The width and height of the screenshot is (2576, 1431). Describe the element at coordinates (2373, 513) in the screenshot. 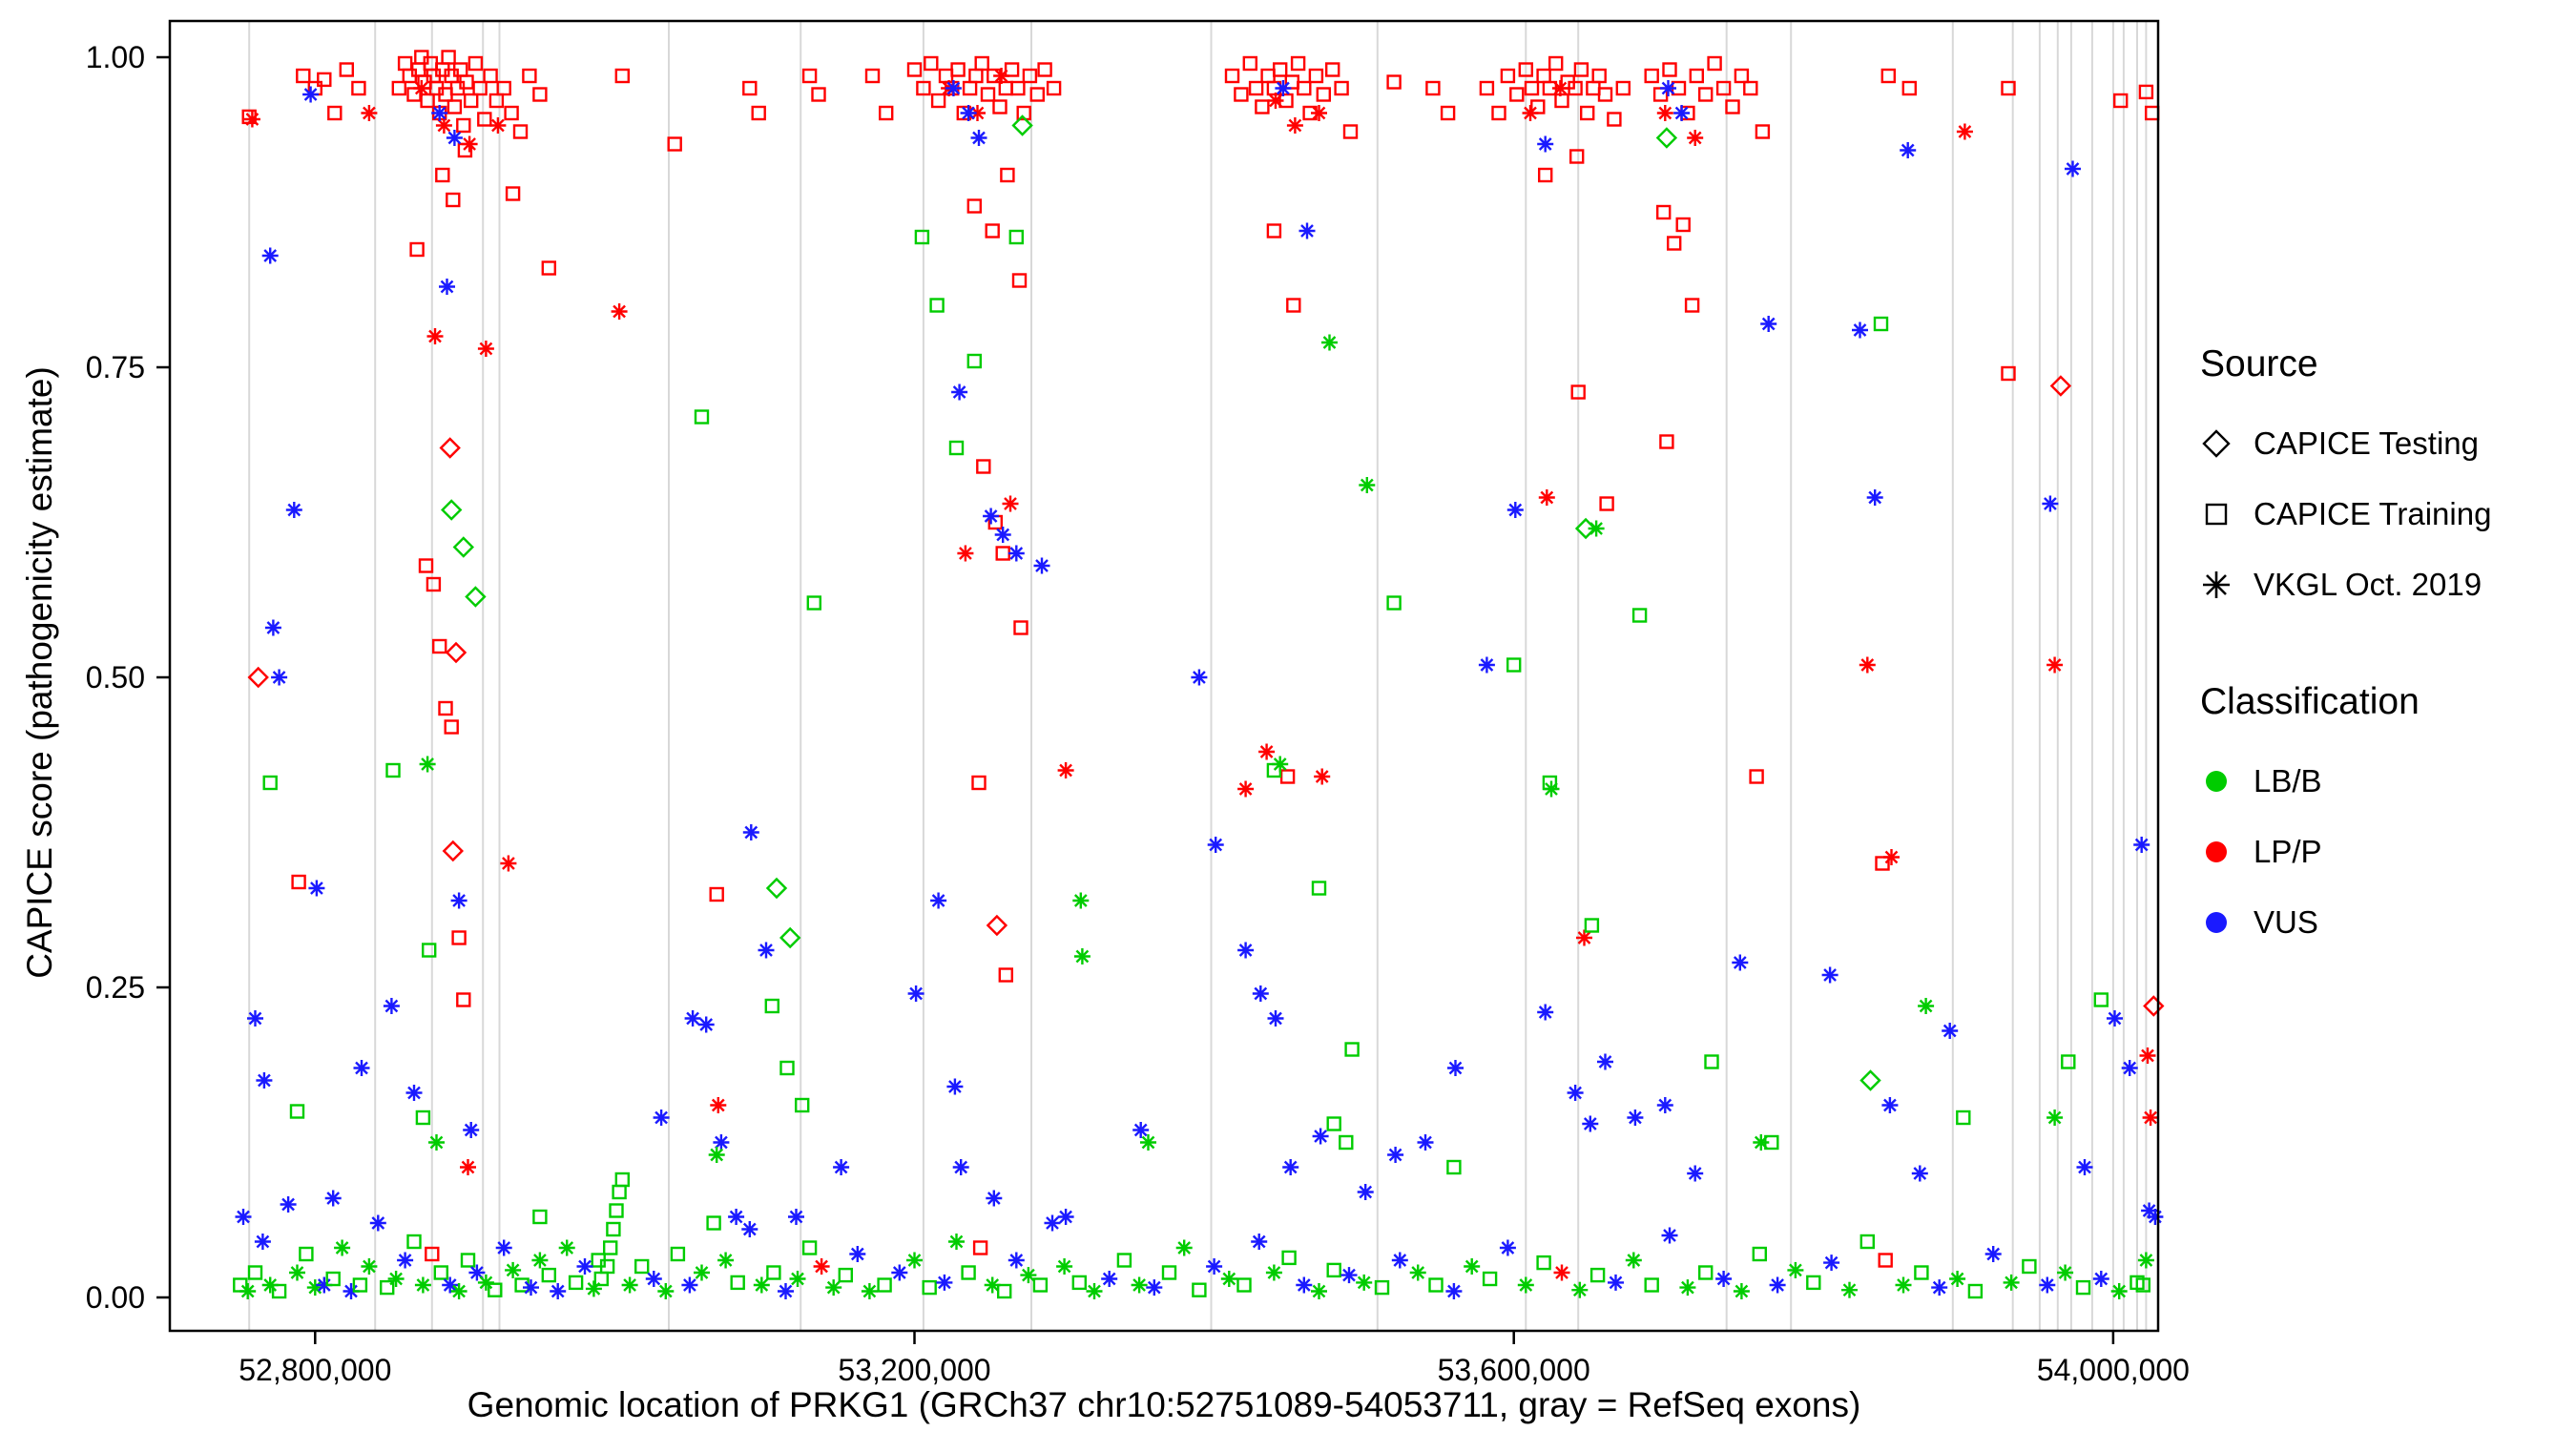

I see `legend-item-label: CAPICE Training` at that location.